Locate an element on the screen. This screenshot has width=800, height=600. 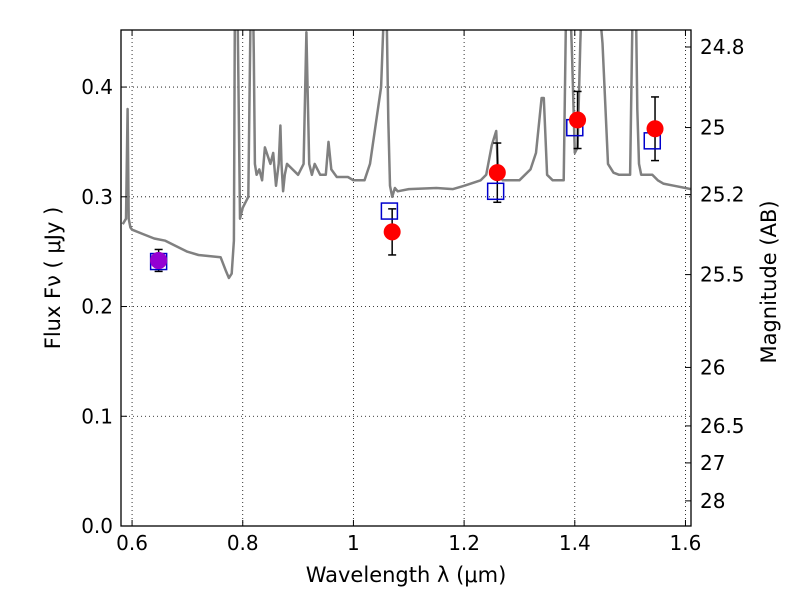
right-tick-label: 26 is located at coordinates (712, 367).